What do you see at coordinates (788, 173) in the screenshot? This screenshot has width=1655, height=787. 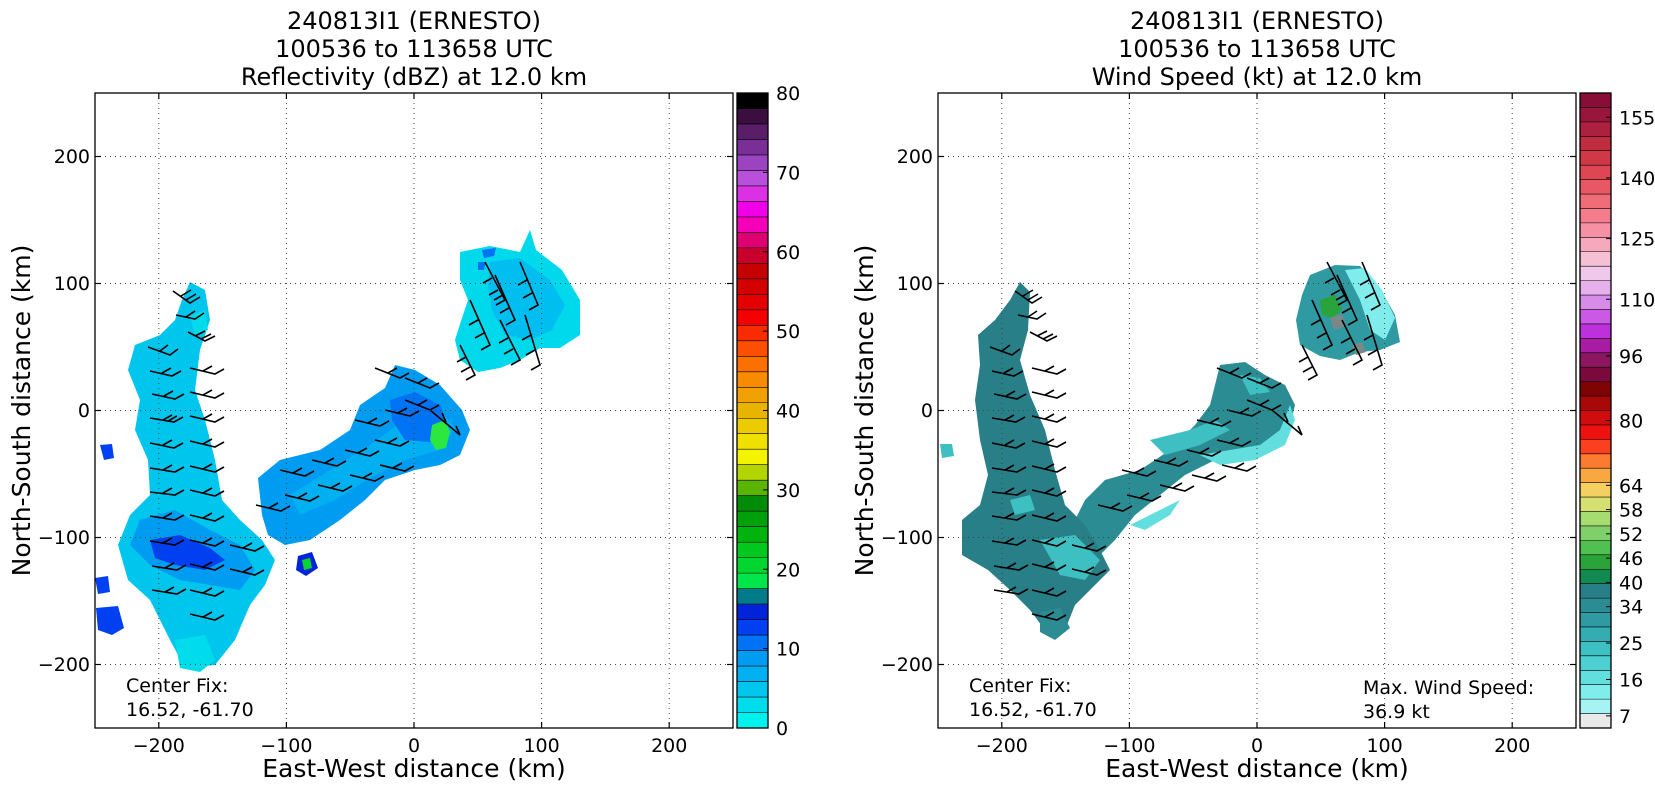 I see `colorbar-tick-label: 70` at bounding box center [788, 173].